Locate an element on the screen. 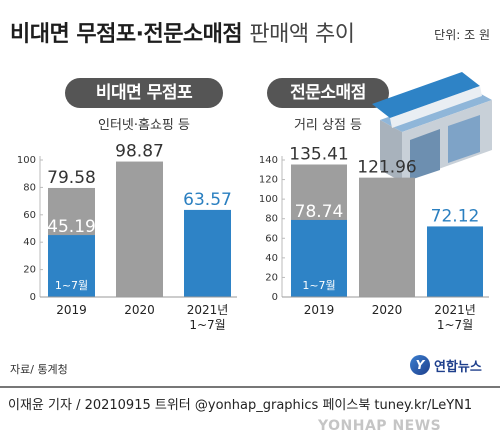  source-note: 자료/ 통계청 is located at coordinates (39, 369).